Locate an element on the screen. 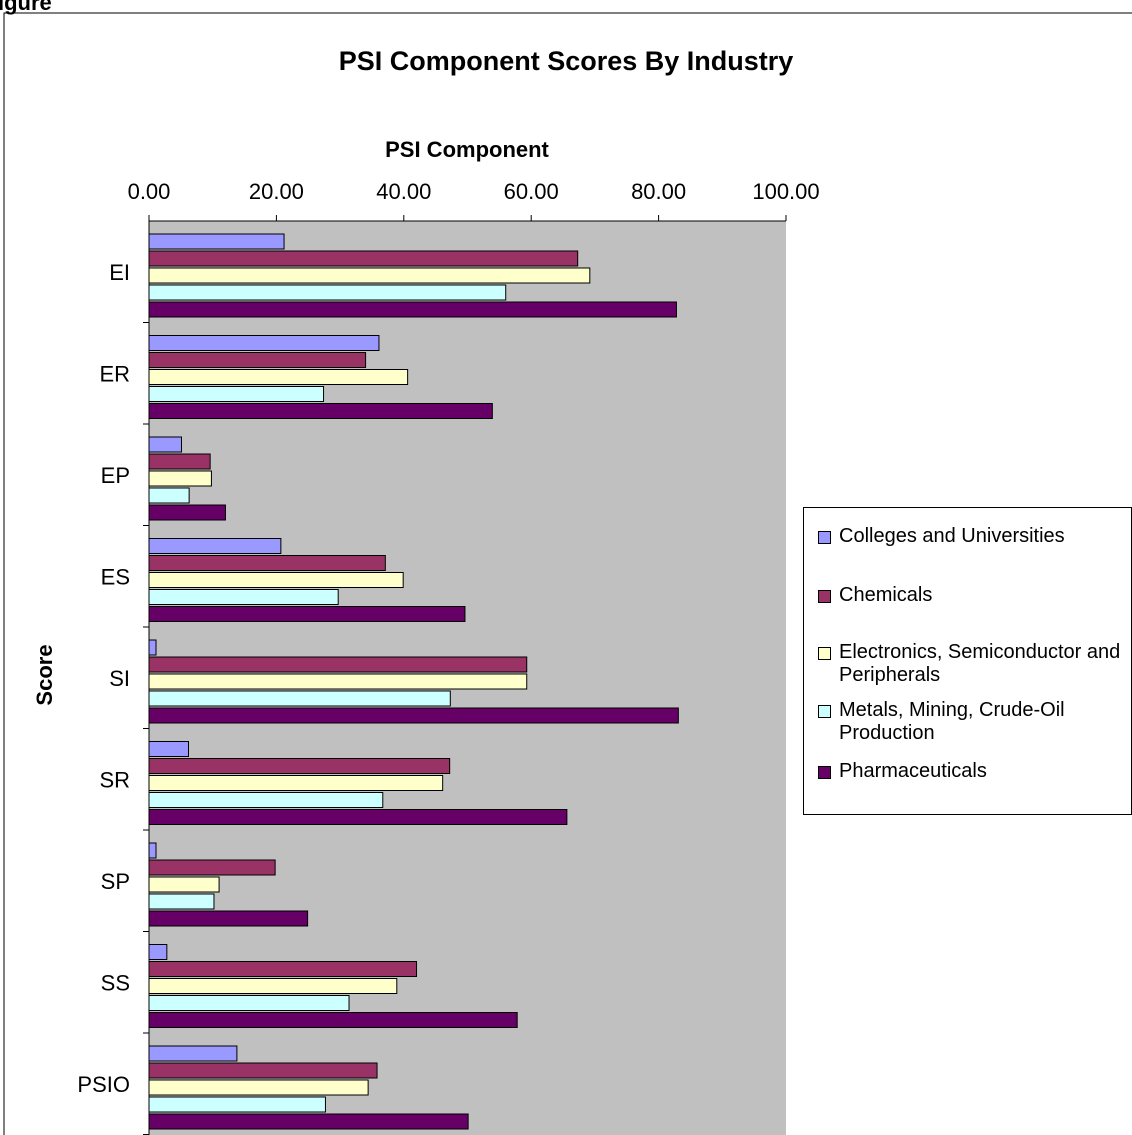  legend-item-chemicals: Chemicals is located at coordinates (973, 595).